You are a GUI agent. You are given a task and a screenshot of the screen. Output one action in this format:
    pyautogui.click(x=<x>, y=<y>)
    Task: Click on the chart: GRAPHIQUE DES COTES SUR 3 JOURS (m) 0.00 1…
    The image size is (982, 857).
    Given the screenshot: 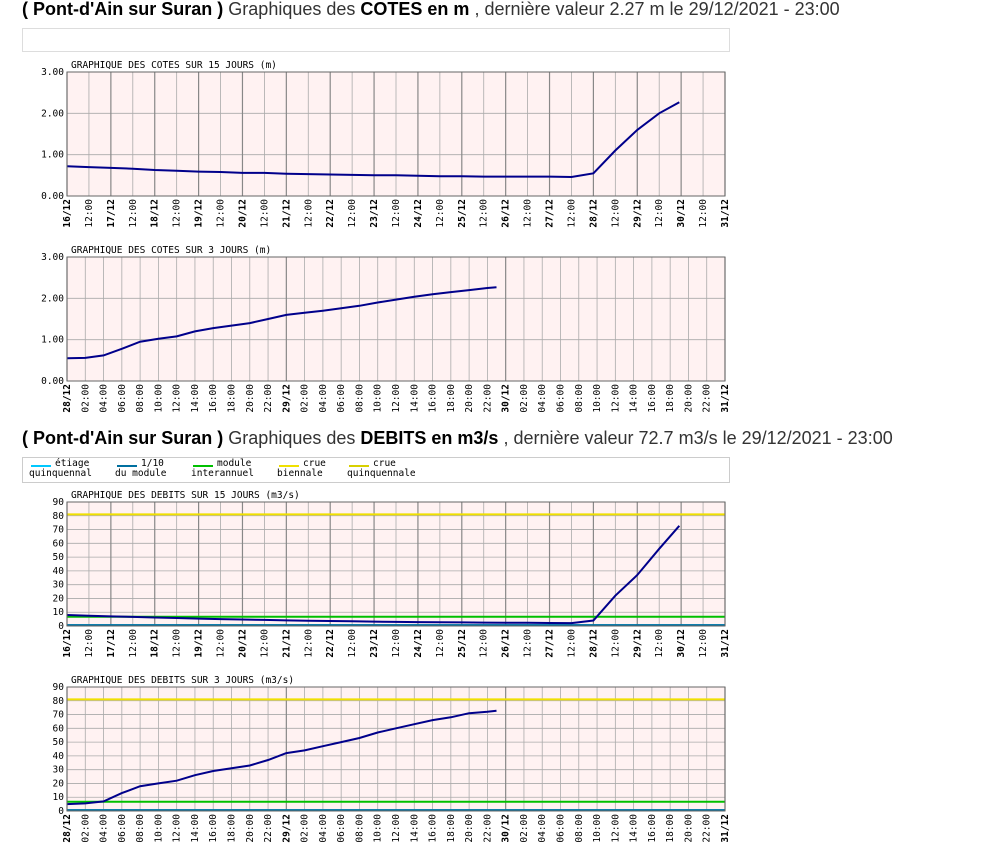 What is the action you would take?
    pyautogui.click(x=386, y=329)
    